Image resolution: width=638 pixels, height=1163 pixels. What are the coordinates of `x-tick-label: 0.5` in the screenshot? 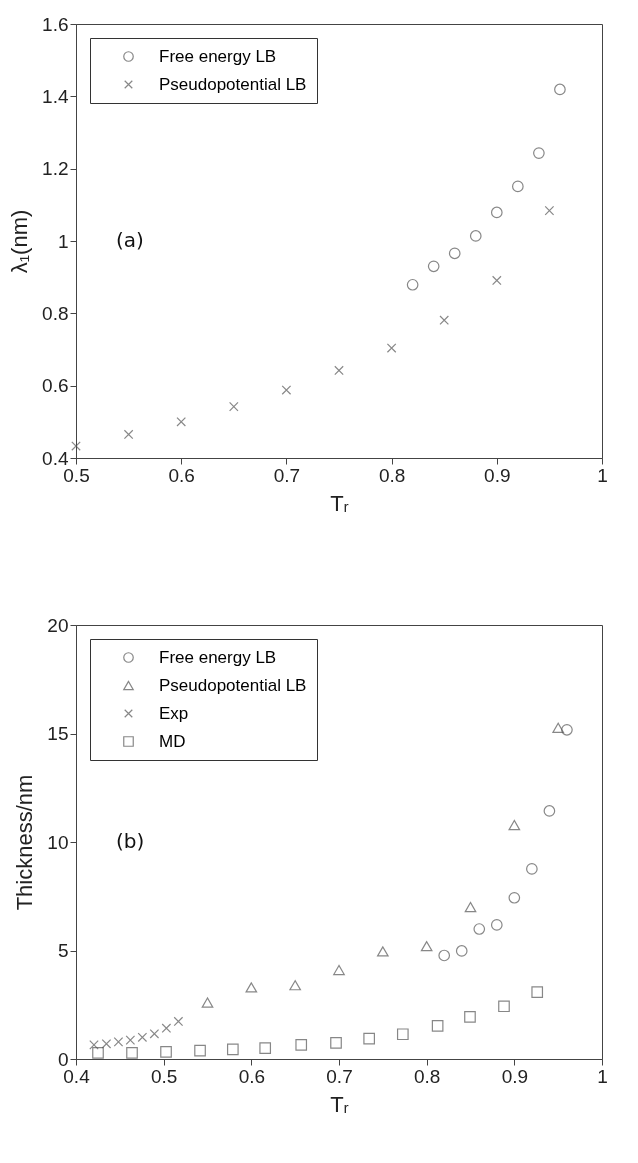 It's located at (164, 1076).